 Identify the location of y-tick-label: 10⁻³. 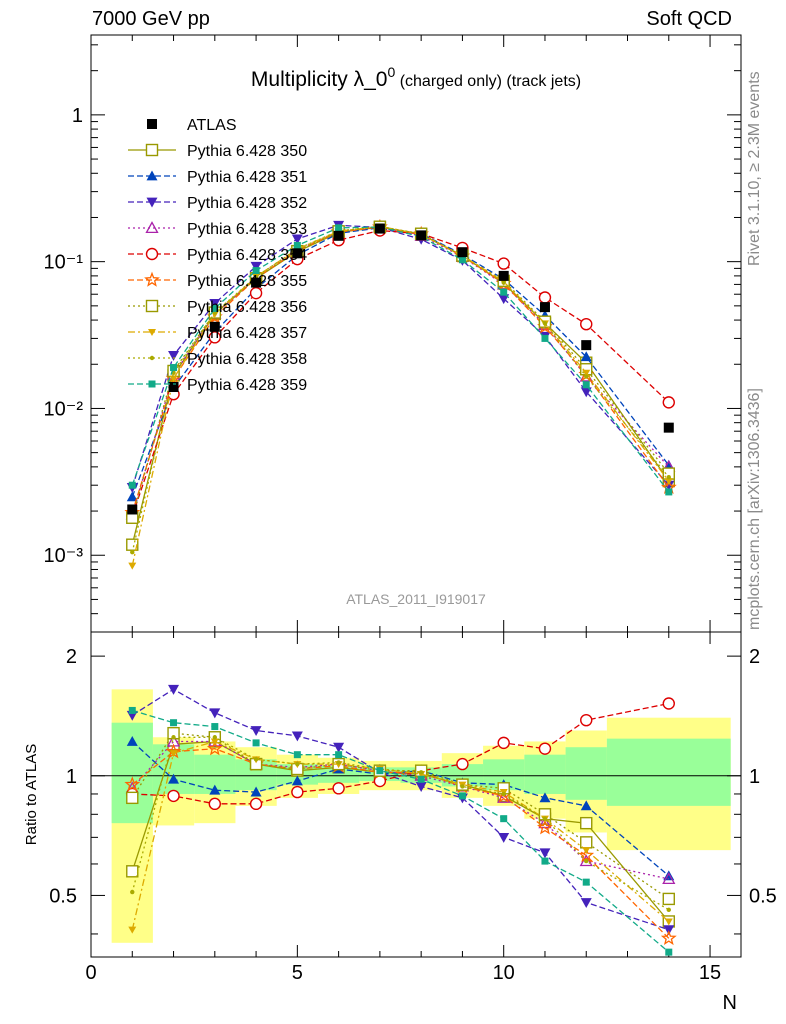
(64, 556).